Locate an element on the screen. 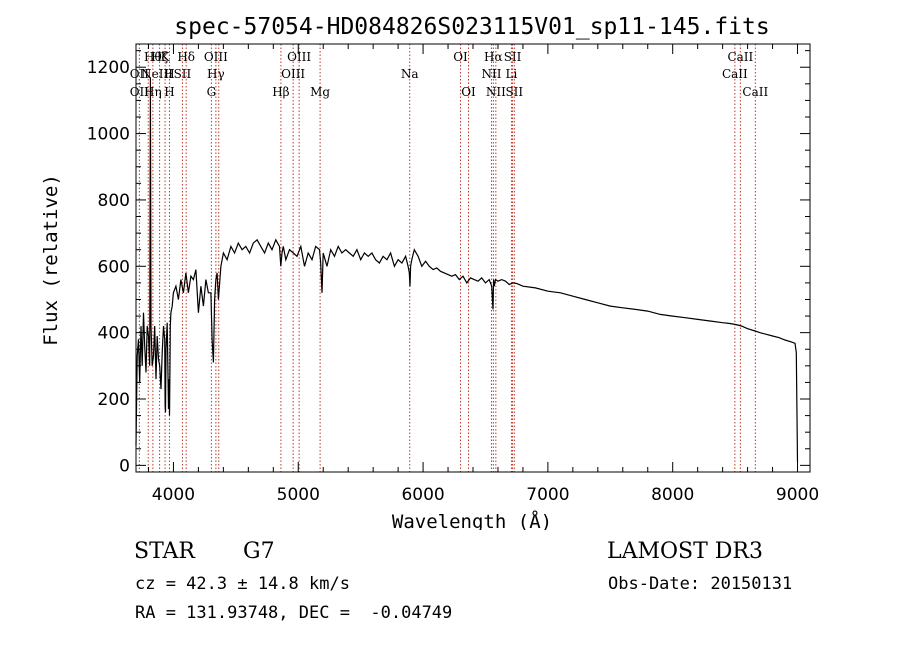 The image size is (900, 649). line-label: Hζ is located at coordinates (159, 57).